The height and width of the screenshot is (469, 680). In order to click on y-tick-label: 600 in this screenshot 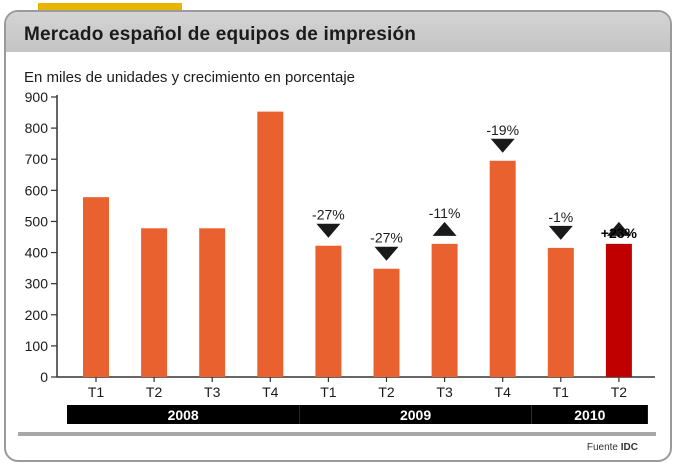, I will do `click(37, 190)`.